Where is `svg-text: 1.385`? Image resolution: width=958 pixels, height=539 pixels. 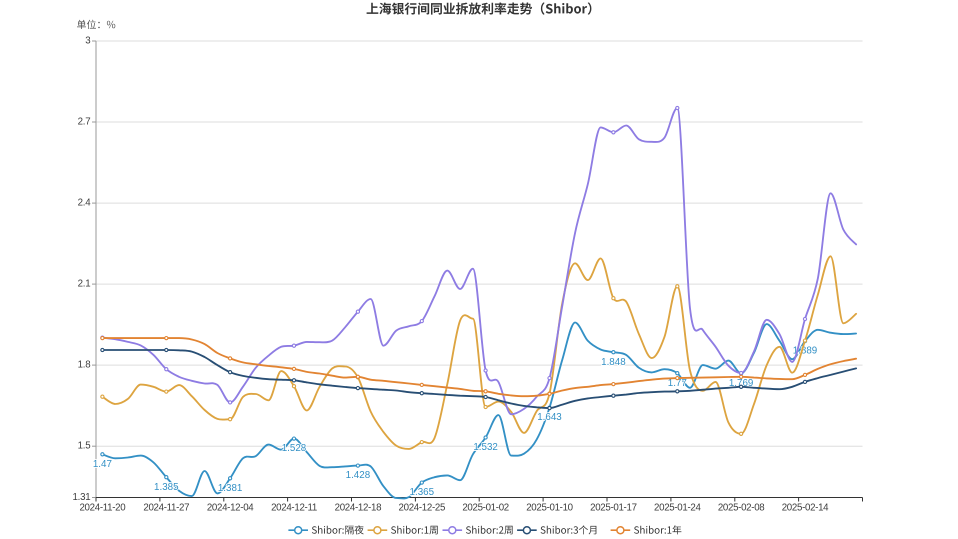
svg-text: 1.385 is located at coordinates (166, 487).